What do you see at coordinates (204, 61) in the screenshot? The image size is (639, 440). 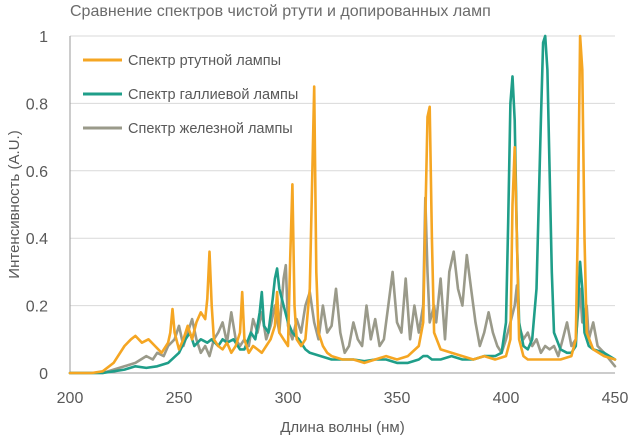 I see `legend-label-1: Спектр ртутной лампы` at bounding box center [204, 61].